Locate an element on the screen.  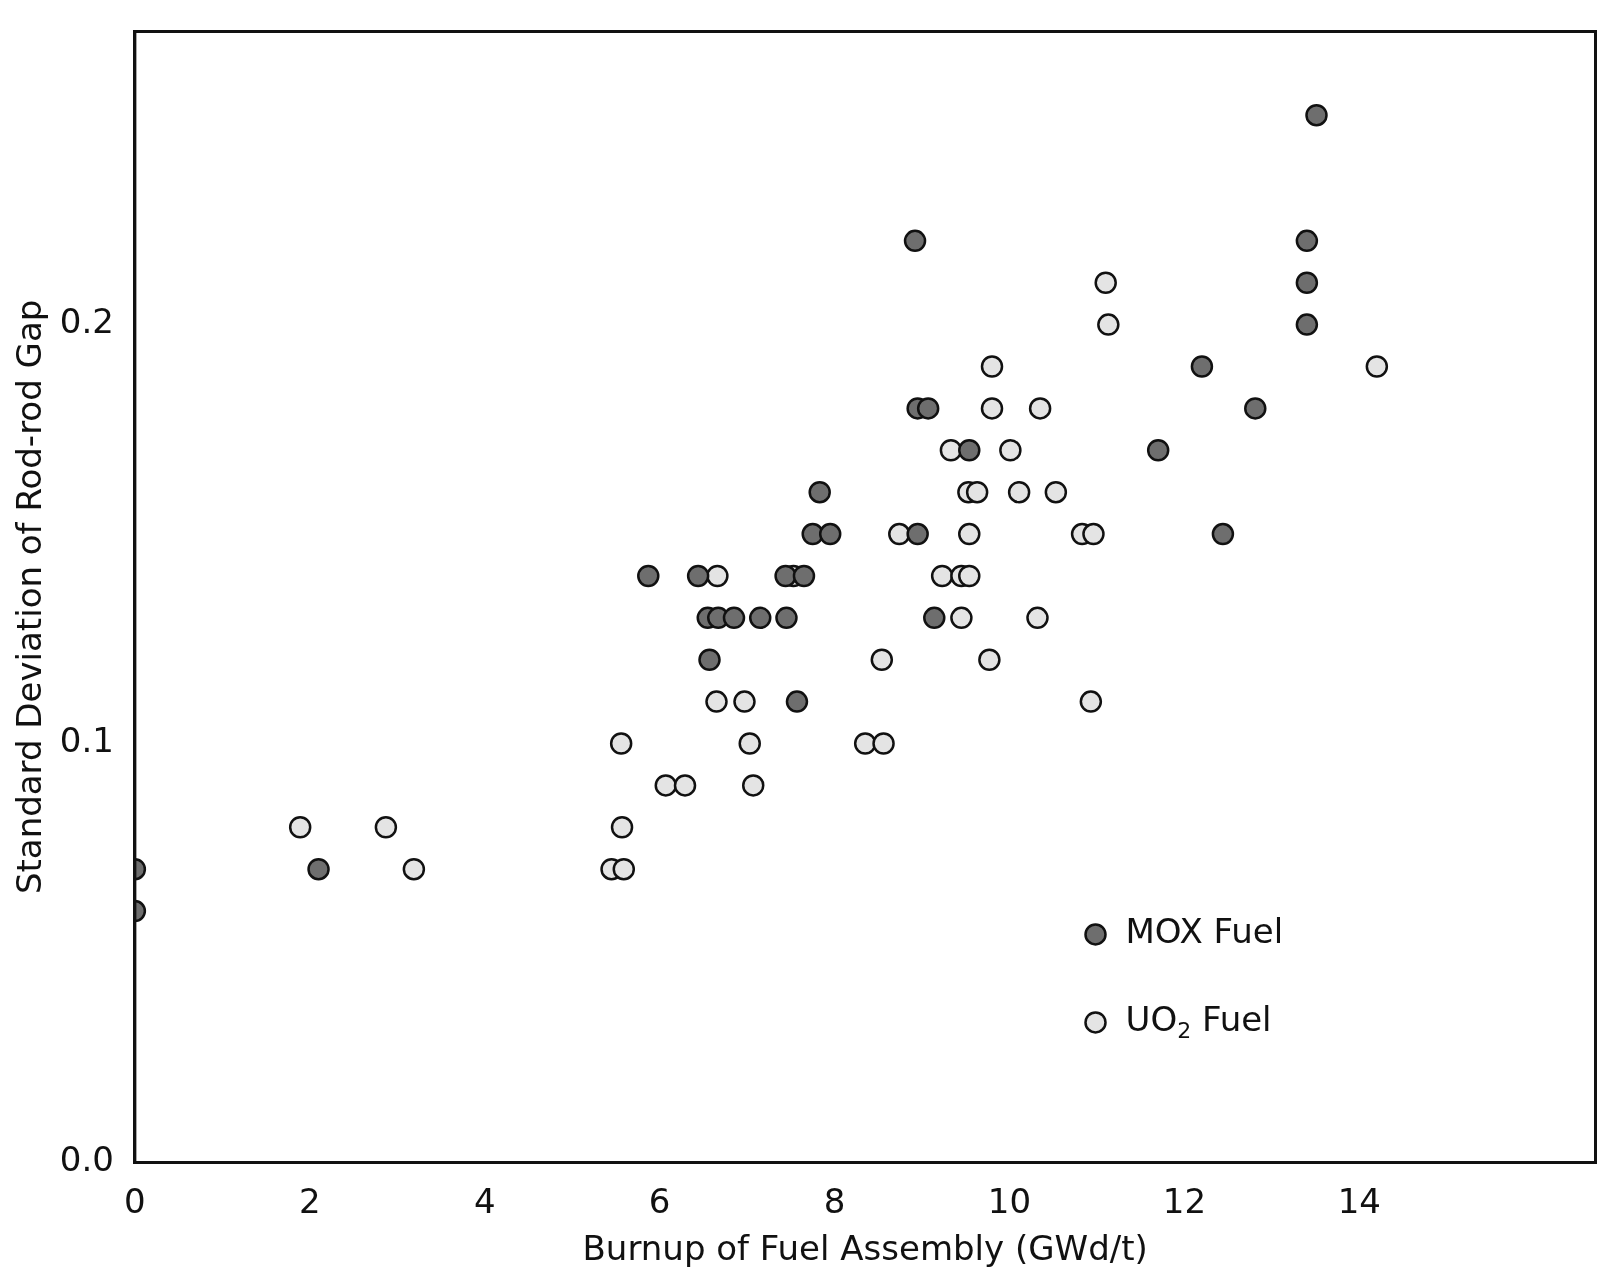
x-tick-label: 14 is located at coordinates (1359, 1200).